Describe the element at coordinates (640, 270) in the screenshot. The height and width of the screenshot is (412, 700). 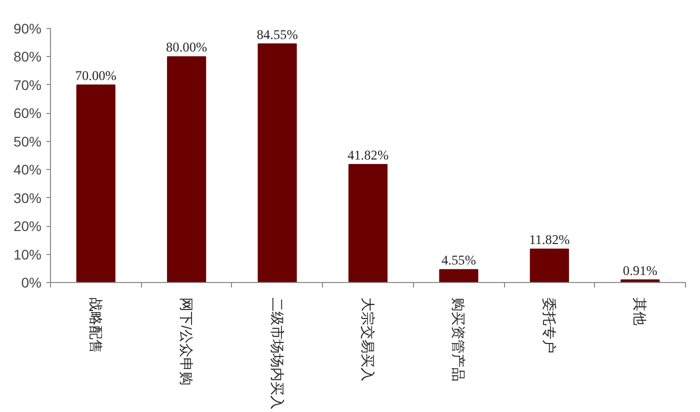
I see `data-label: 0.91%` at that location.